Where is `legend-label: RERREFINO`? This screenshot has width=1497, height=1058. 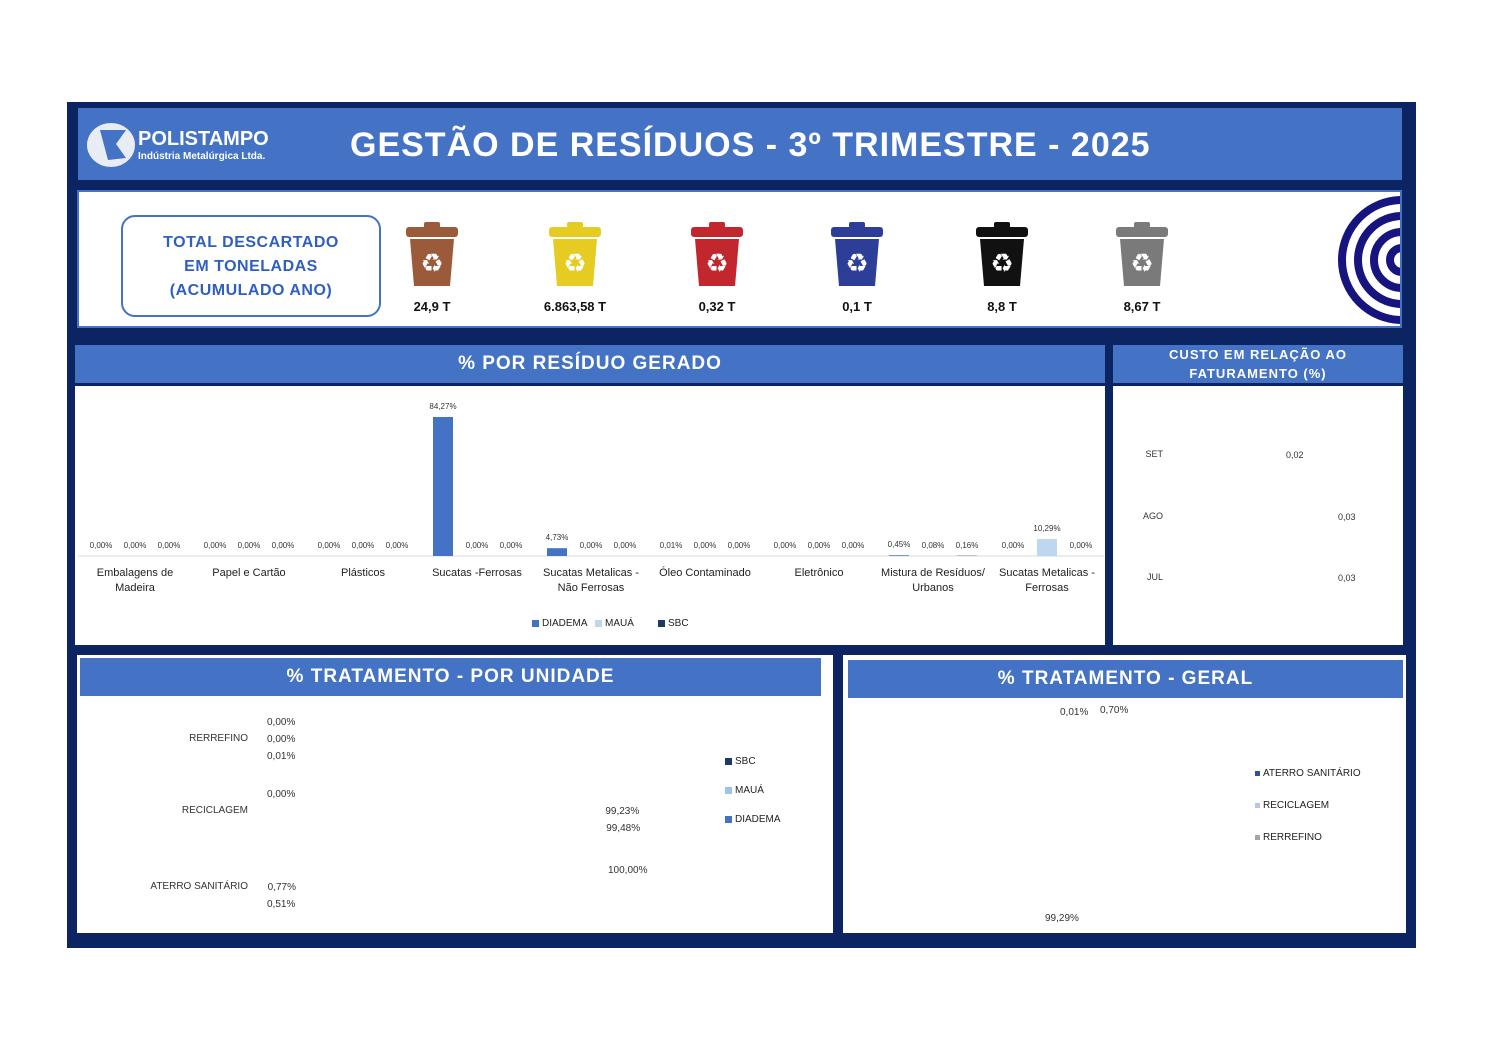
legend-label: RERREFINO is located at coordinates (1292, 837).